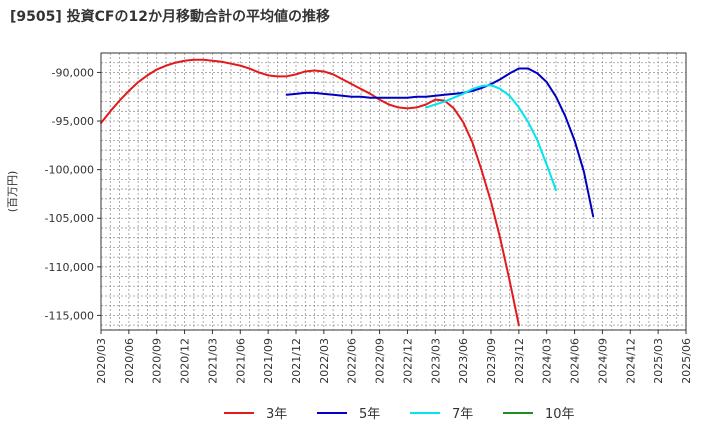  What do you see at coordinates (575, 361) in the screenshot?
I see `x-tick-label: 2024/06` at bounding box center [575, 361].